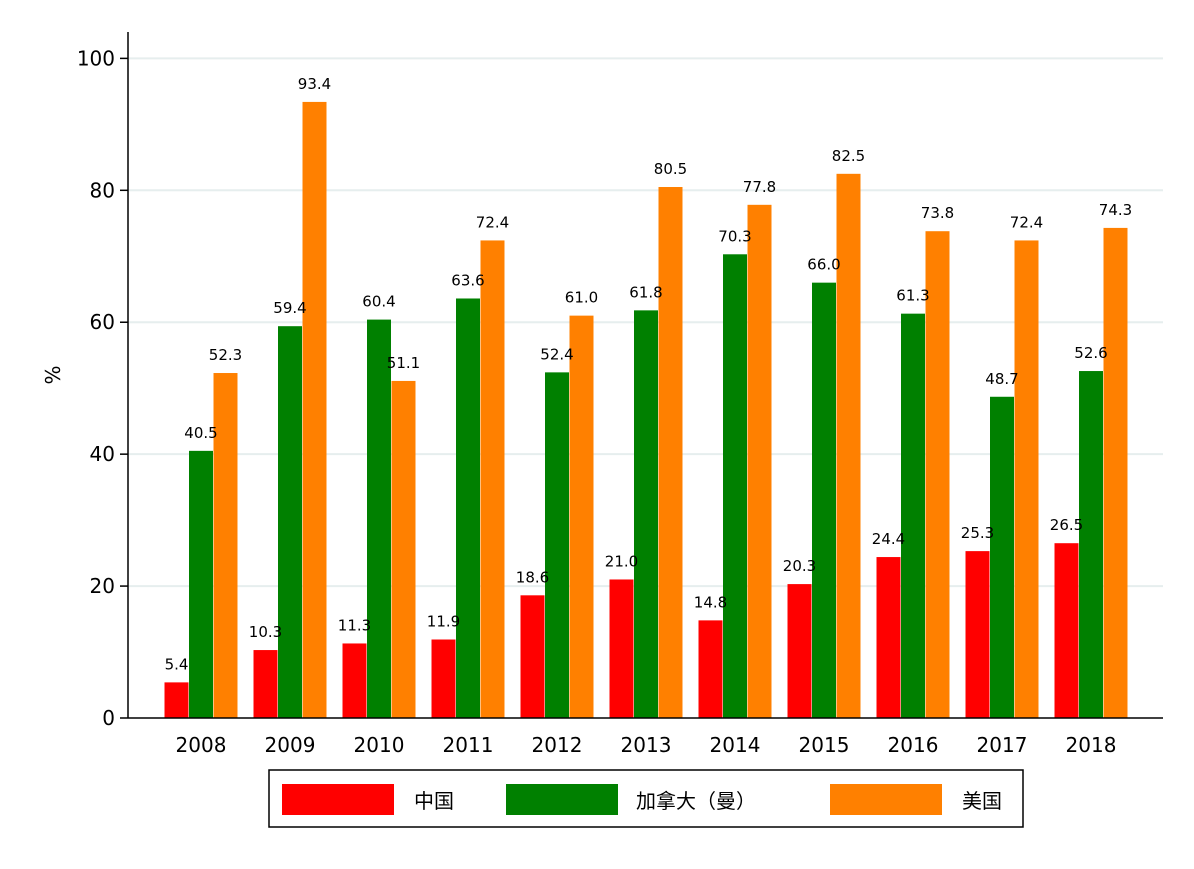 This screenshot has width=1194, height=869. Describe the element at coordinates (289, 308) in the screenshot. I see `data-label: 59.4` at that location.